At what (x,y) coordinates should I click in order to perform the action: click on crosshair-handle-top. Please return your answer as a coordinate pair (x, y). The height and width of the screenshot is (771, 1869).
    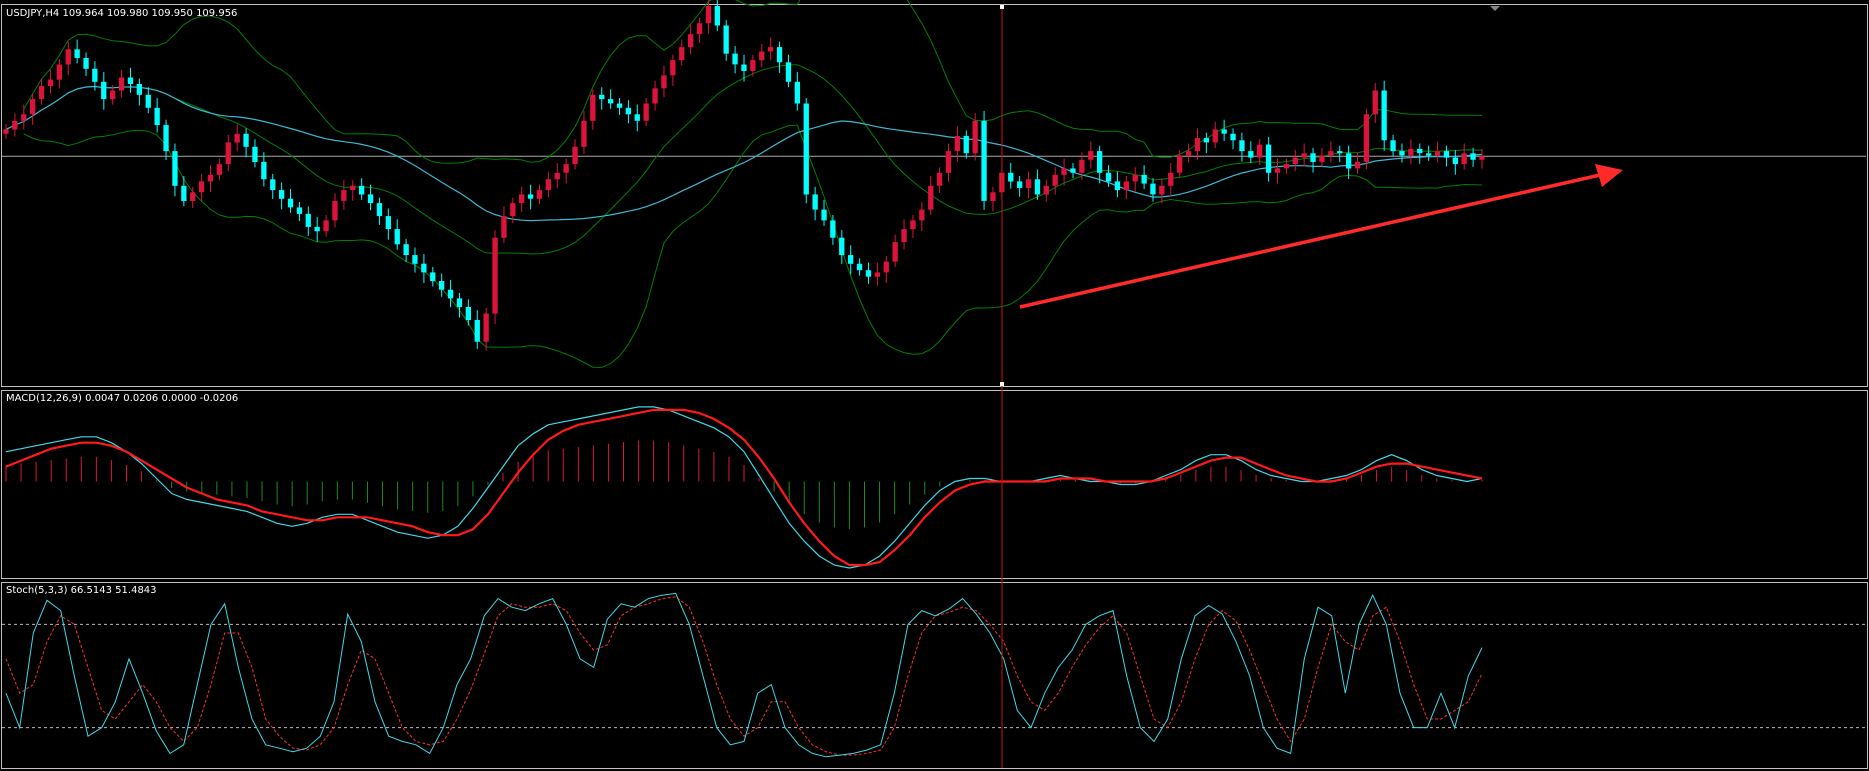
    Looking at the image, I should click on (1002, 7).